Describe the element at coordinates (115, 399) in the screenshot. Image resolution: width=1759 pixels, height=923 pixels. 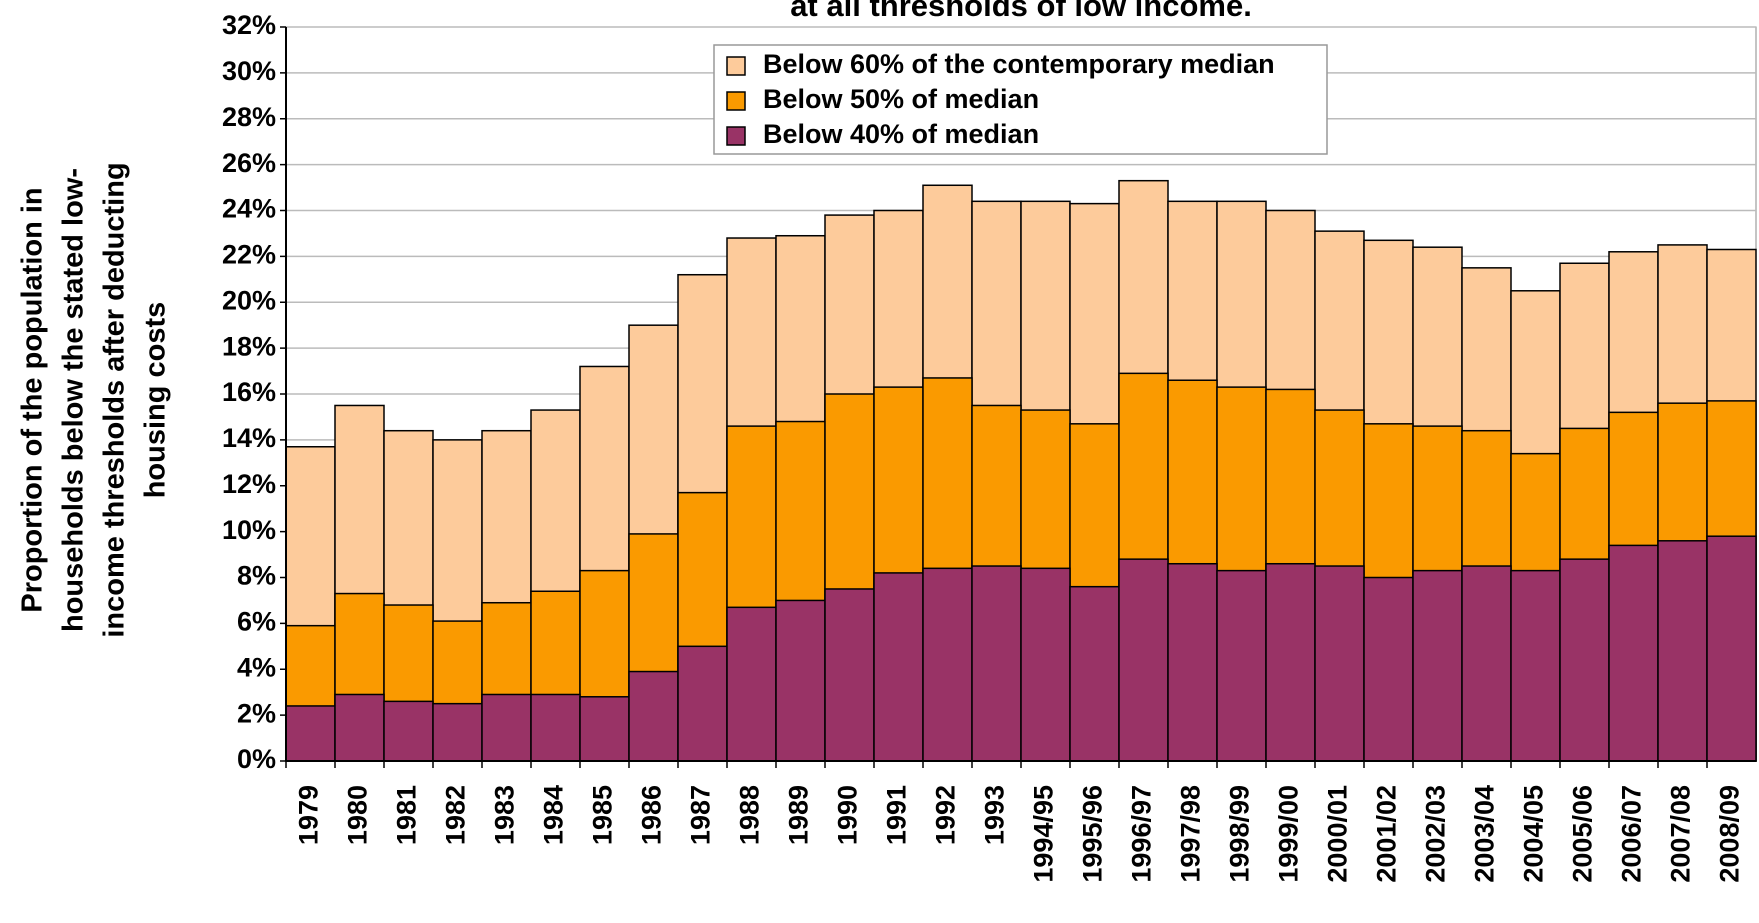
I see `y-axis-label: income thresholds after deducting` at that location.